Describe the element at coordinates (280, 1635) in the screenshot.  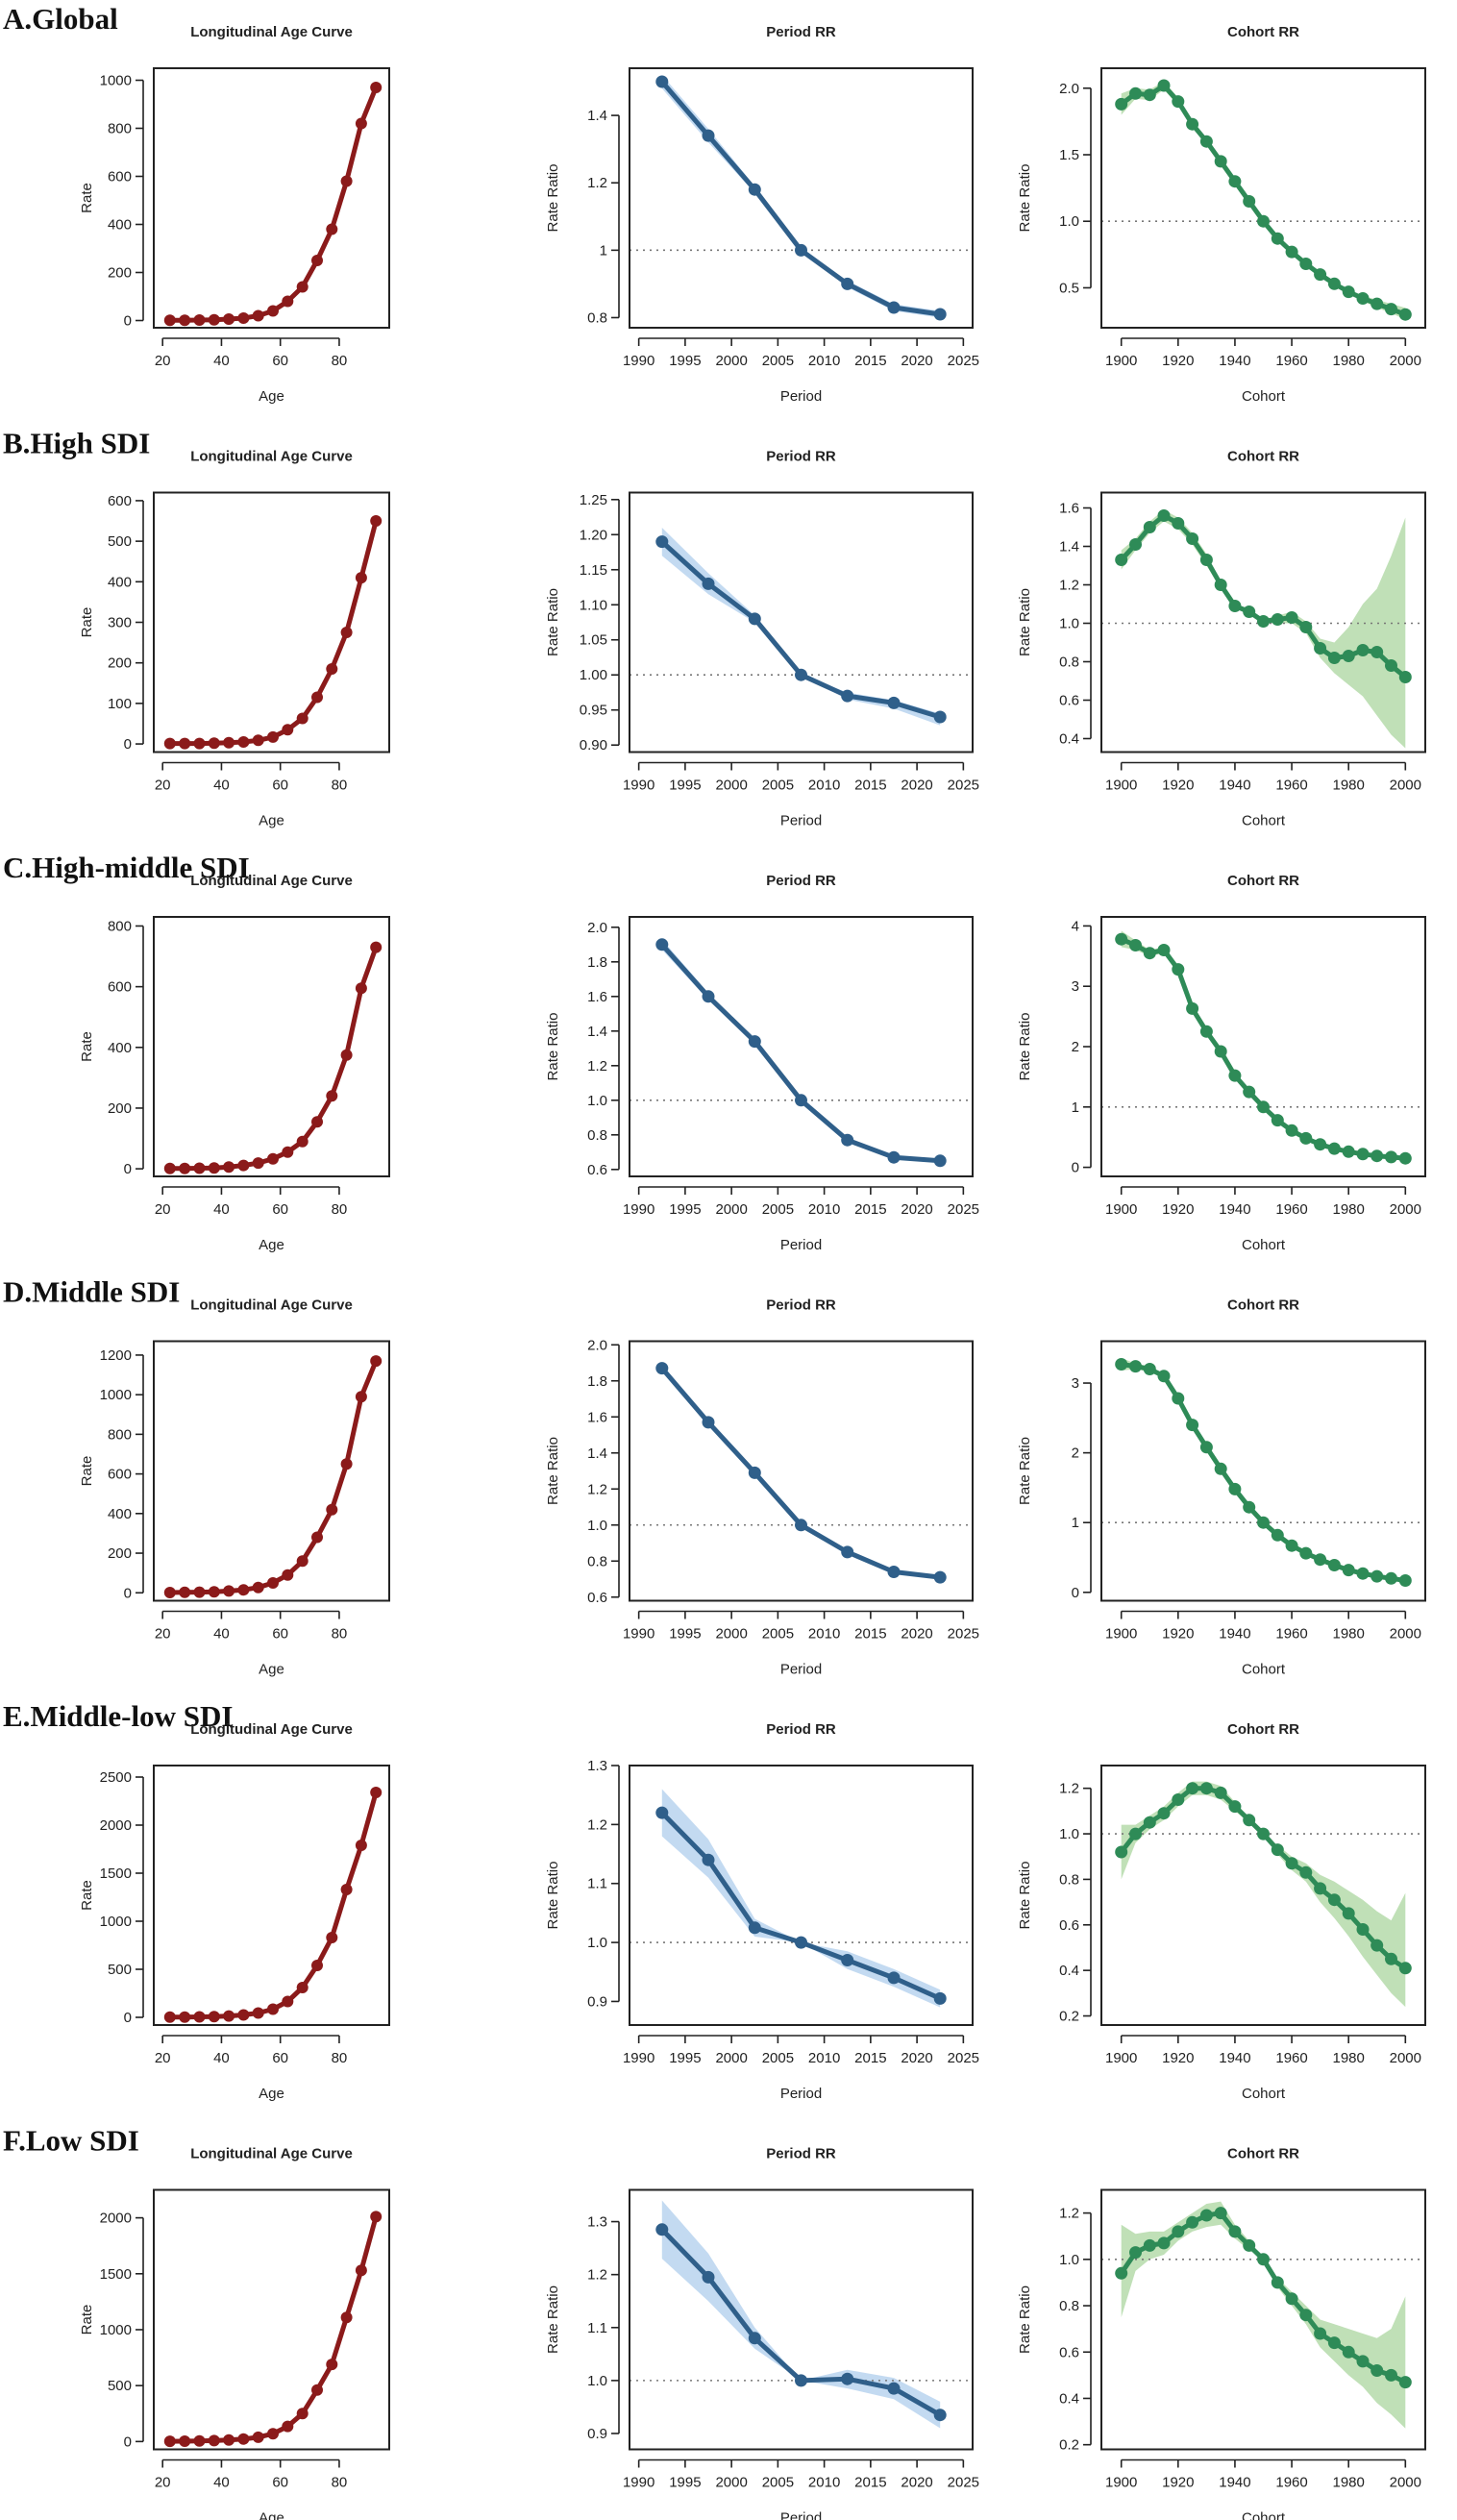
I see `x-tick-label: 60` at that location.